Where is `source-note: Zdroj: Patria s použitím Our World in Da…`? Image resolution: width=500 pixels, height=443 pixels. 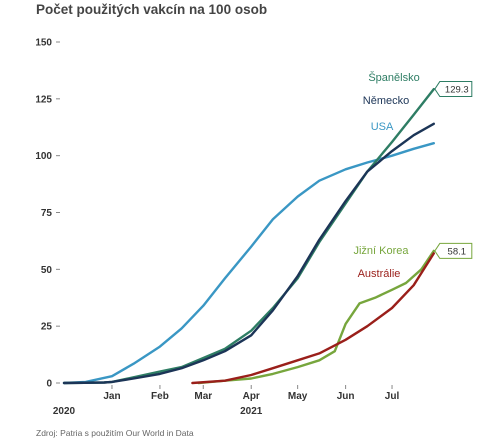
source-note: Zdroj: Patria s použitím Our World in Da… is located at coordinates (115, 433).